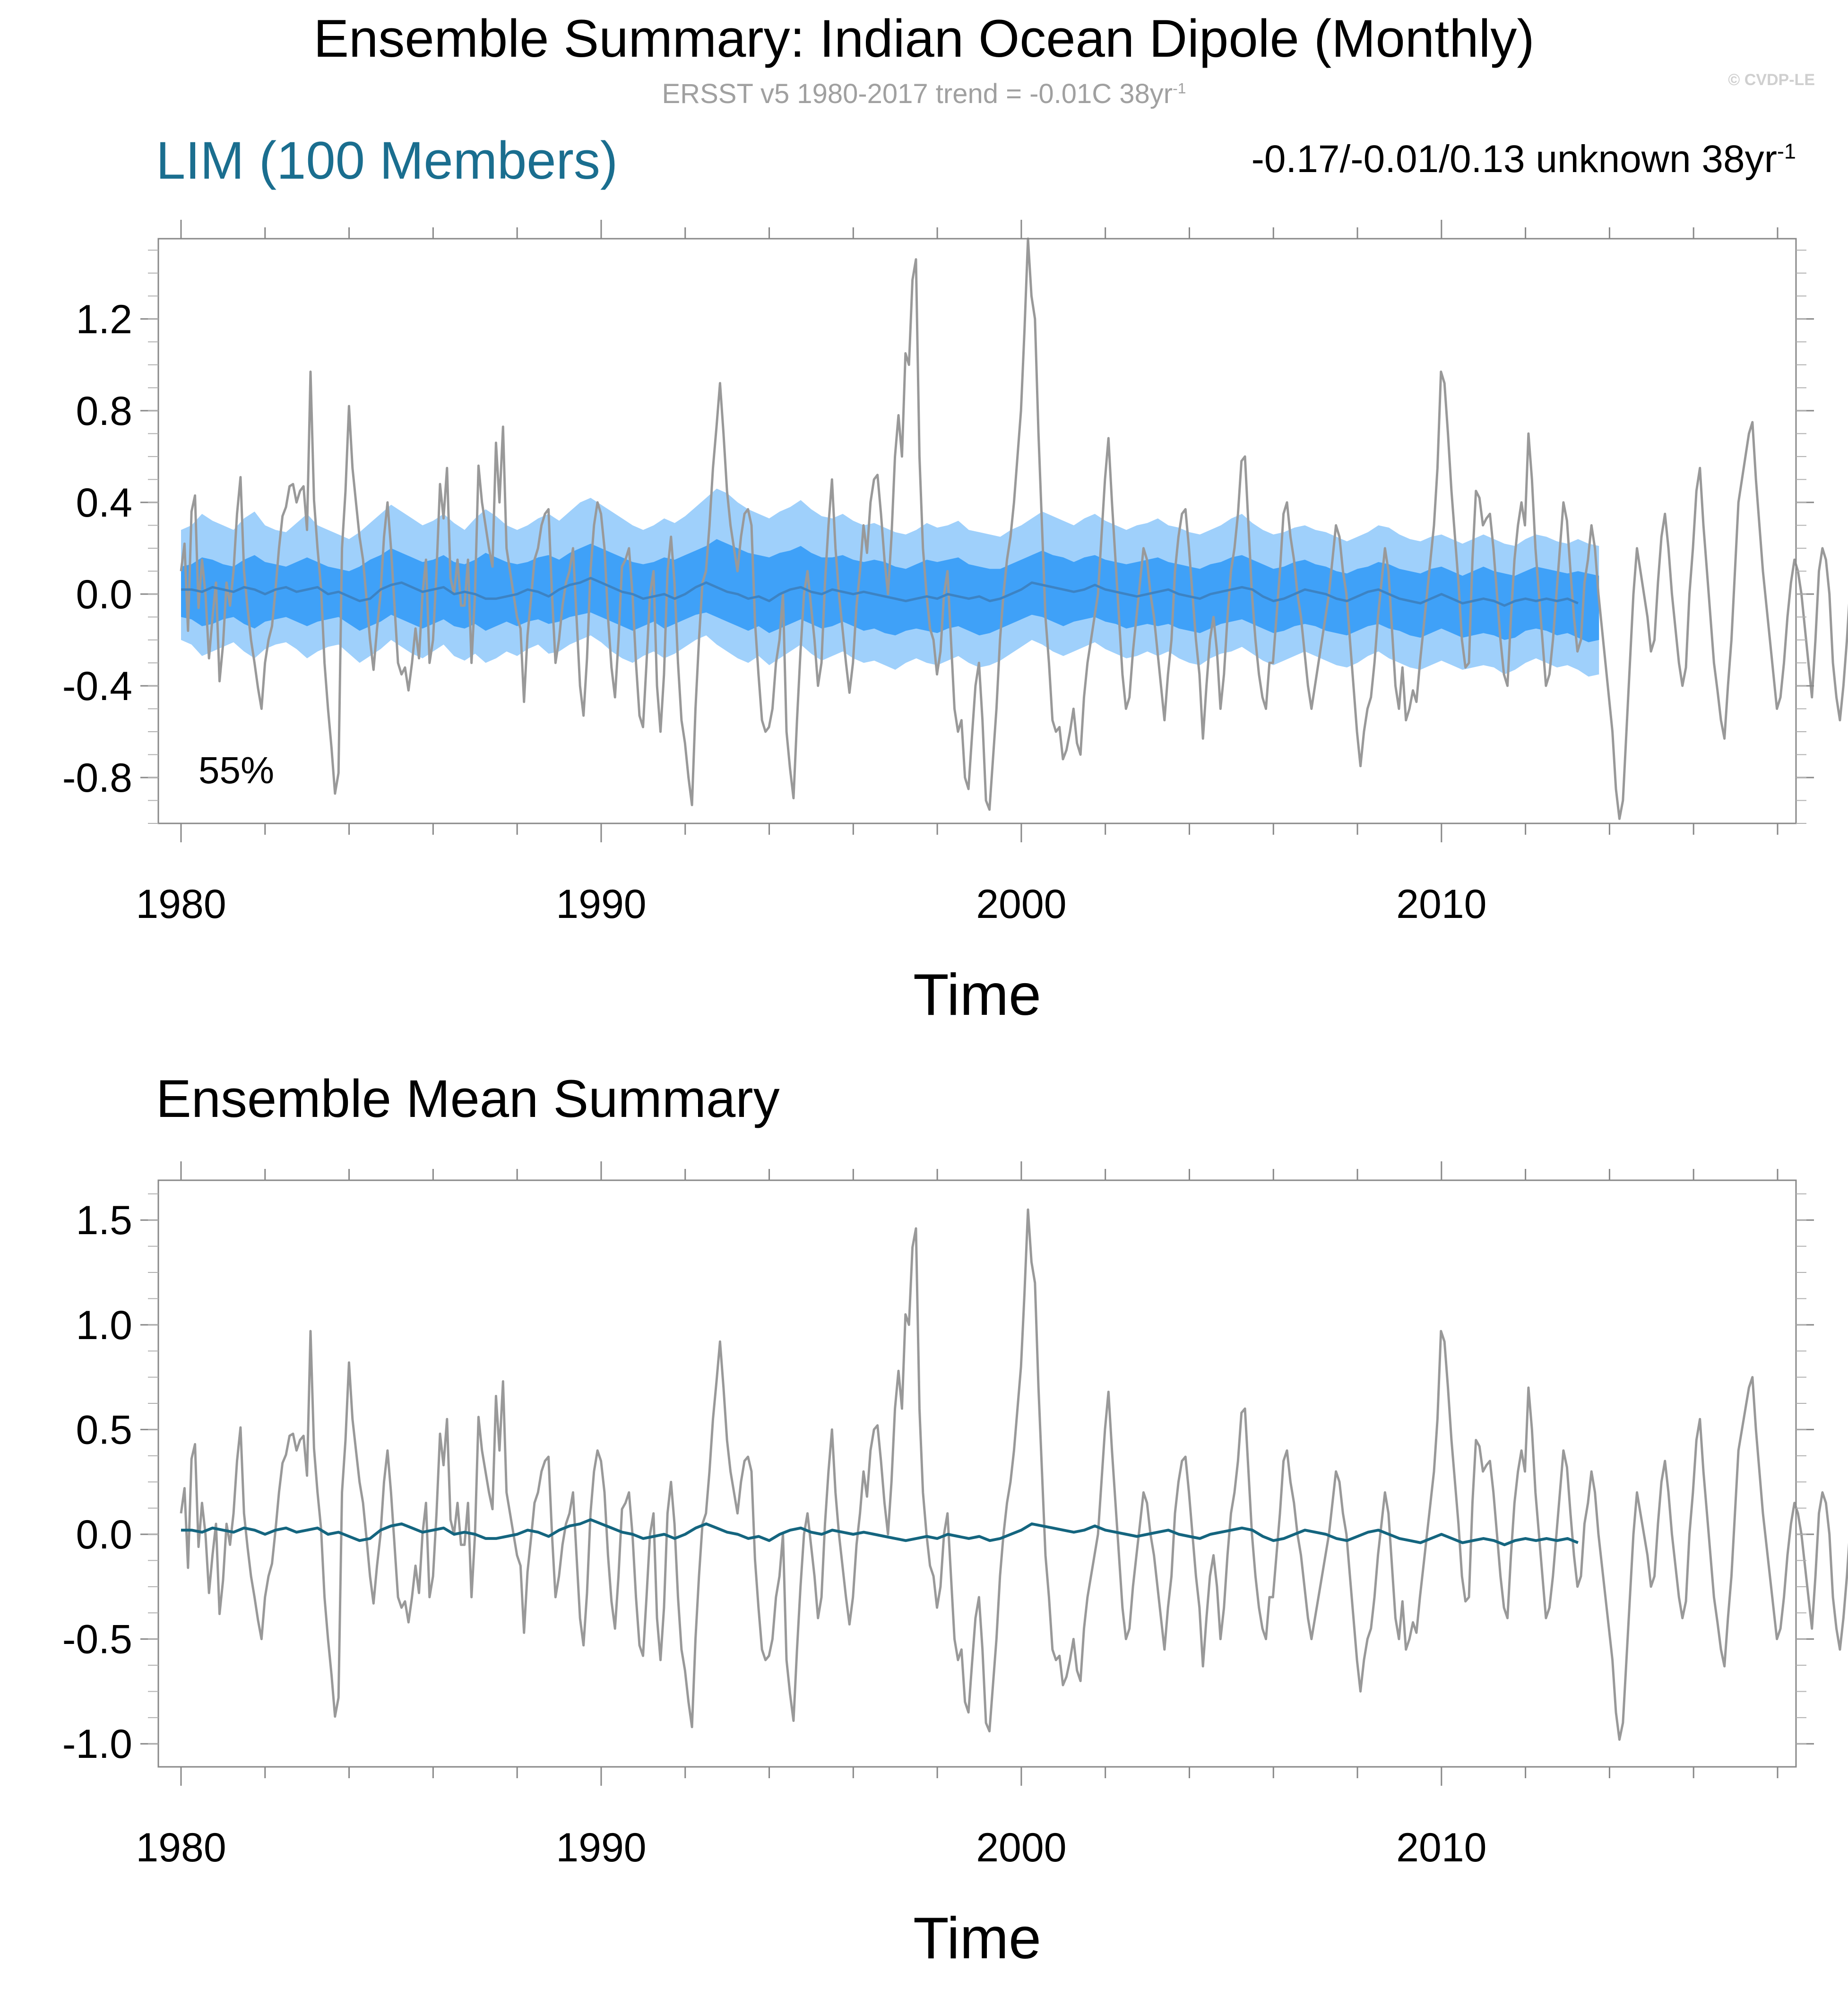 This screenshot has width=1848, height=1989. Describe the element at coordinates (917, 93) in the screenshot. I see `subtitle-text: ERSST v5 1980-2017 trend = -0.01C 38yr` at that location.